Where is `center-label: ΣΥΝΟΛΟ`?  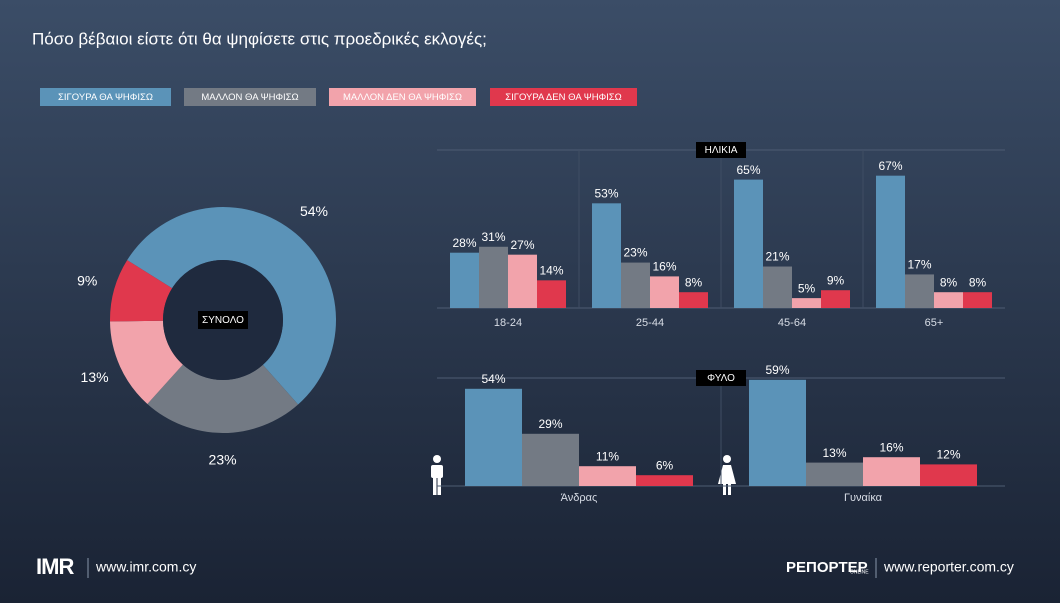 center-label: ΣΥΝΟΛΟ is located at coordinates (223, 320).